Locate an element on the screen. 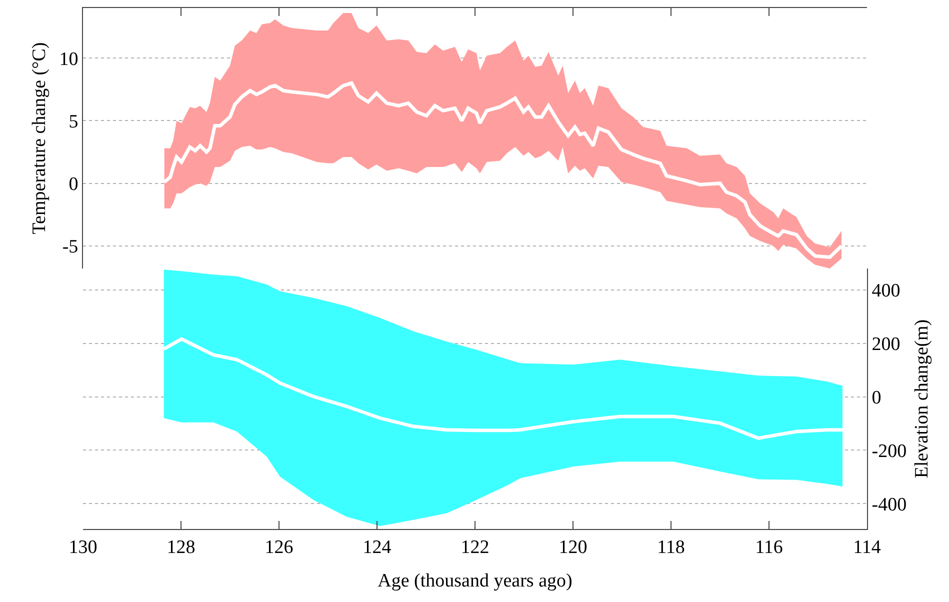 The image size is (949, 602). x-tick-label: 126 is located at coordinates (279, 547).